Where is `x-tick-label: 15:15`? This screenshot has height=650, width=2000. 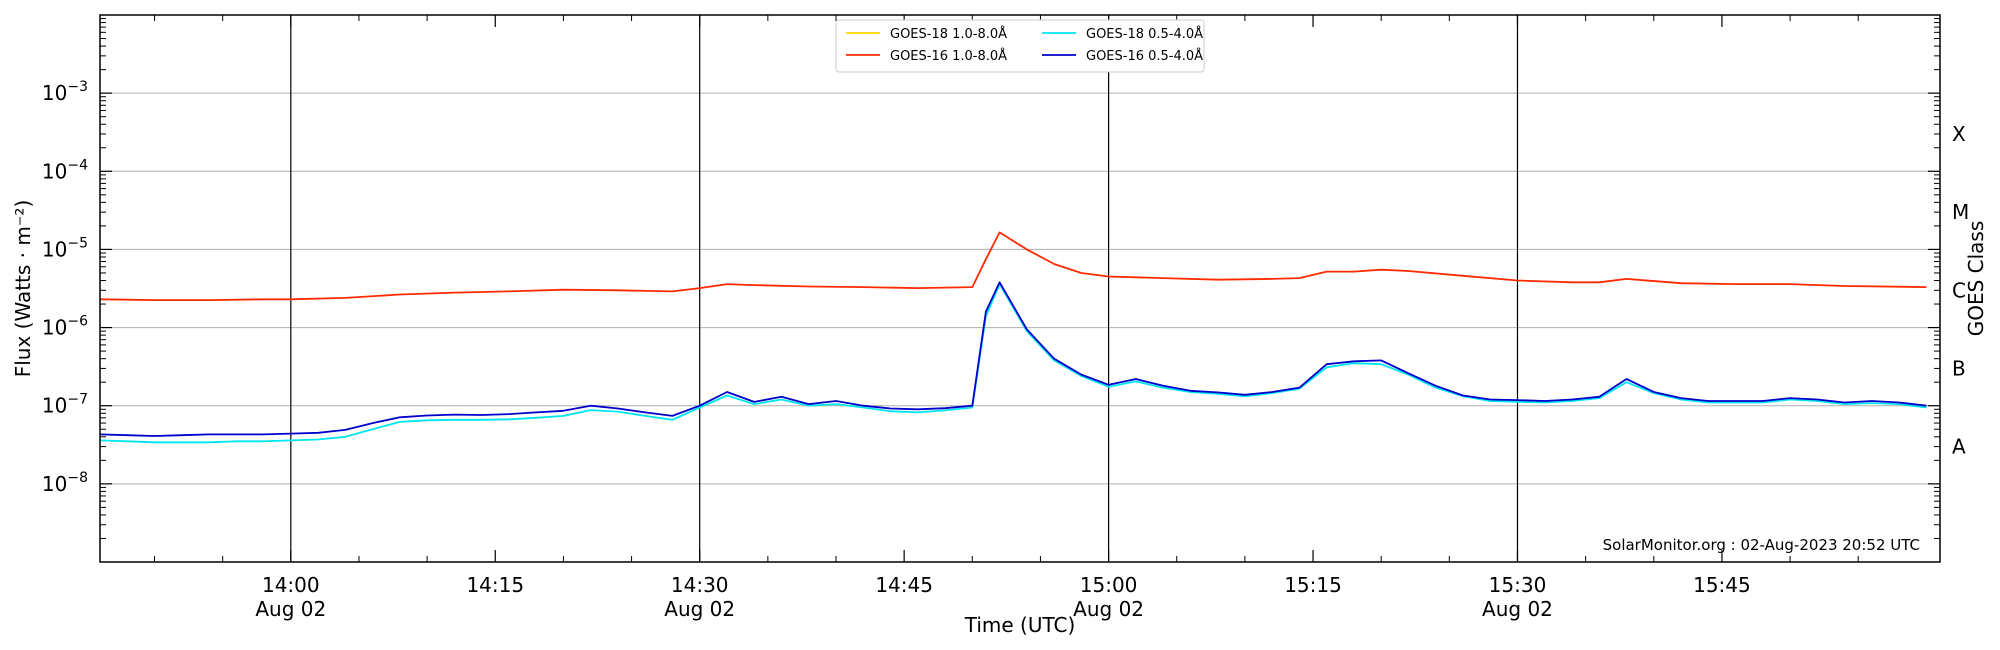 x-tick-label: 15:15 is located at coordinates (1313, 585).